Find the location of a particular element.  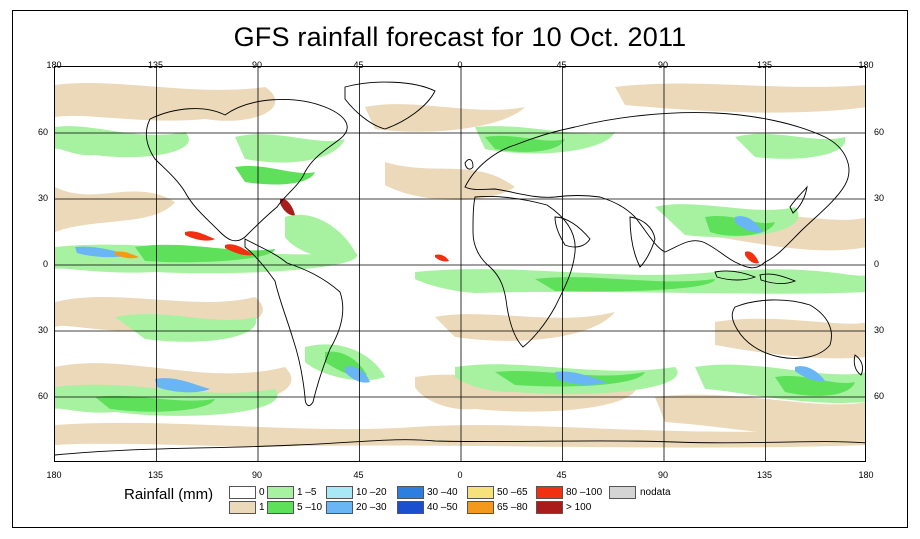

lon-tick-top: 0 is located at coordinates (460, 65).